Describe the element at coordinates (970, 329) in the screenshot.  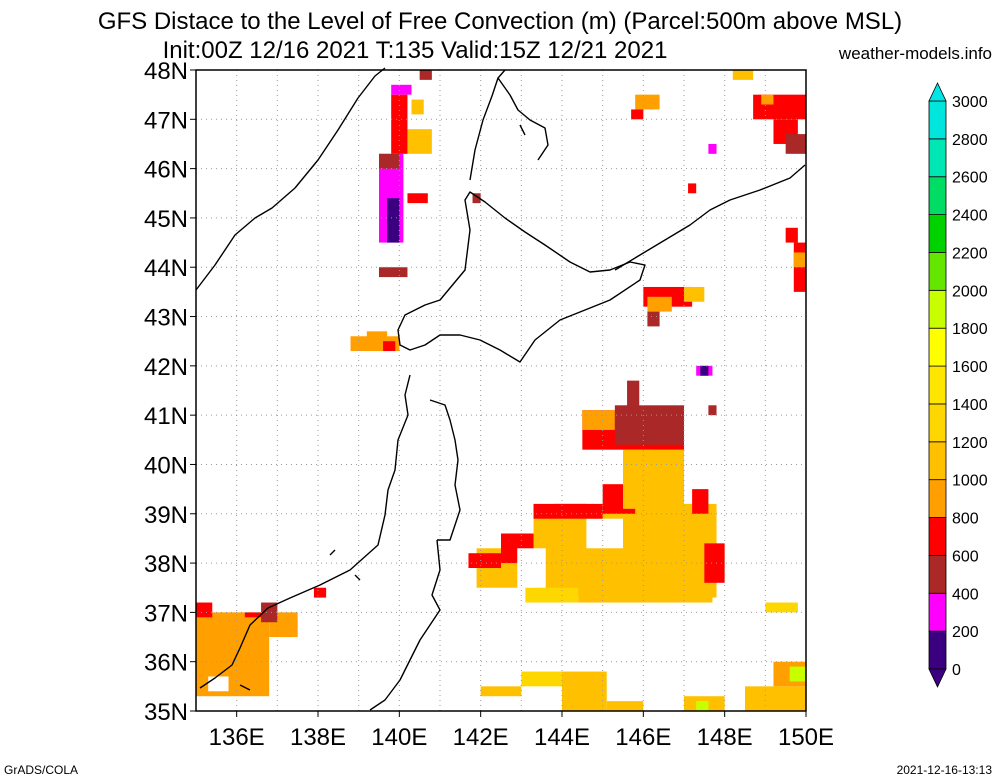
I see `colorbar-label: 1800` at that location.